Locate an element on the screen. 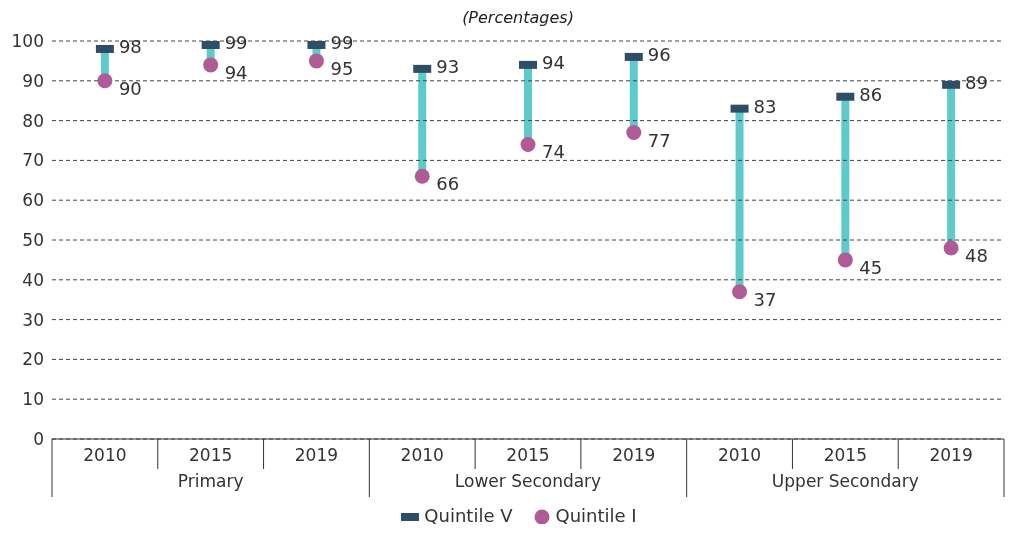  y-tick-label: 100 is located at coordinates (27, 41).